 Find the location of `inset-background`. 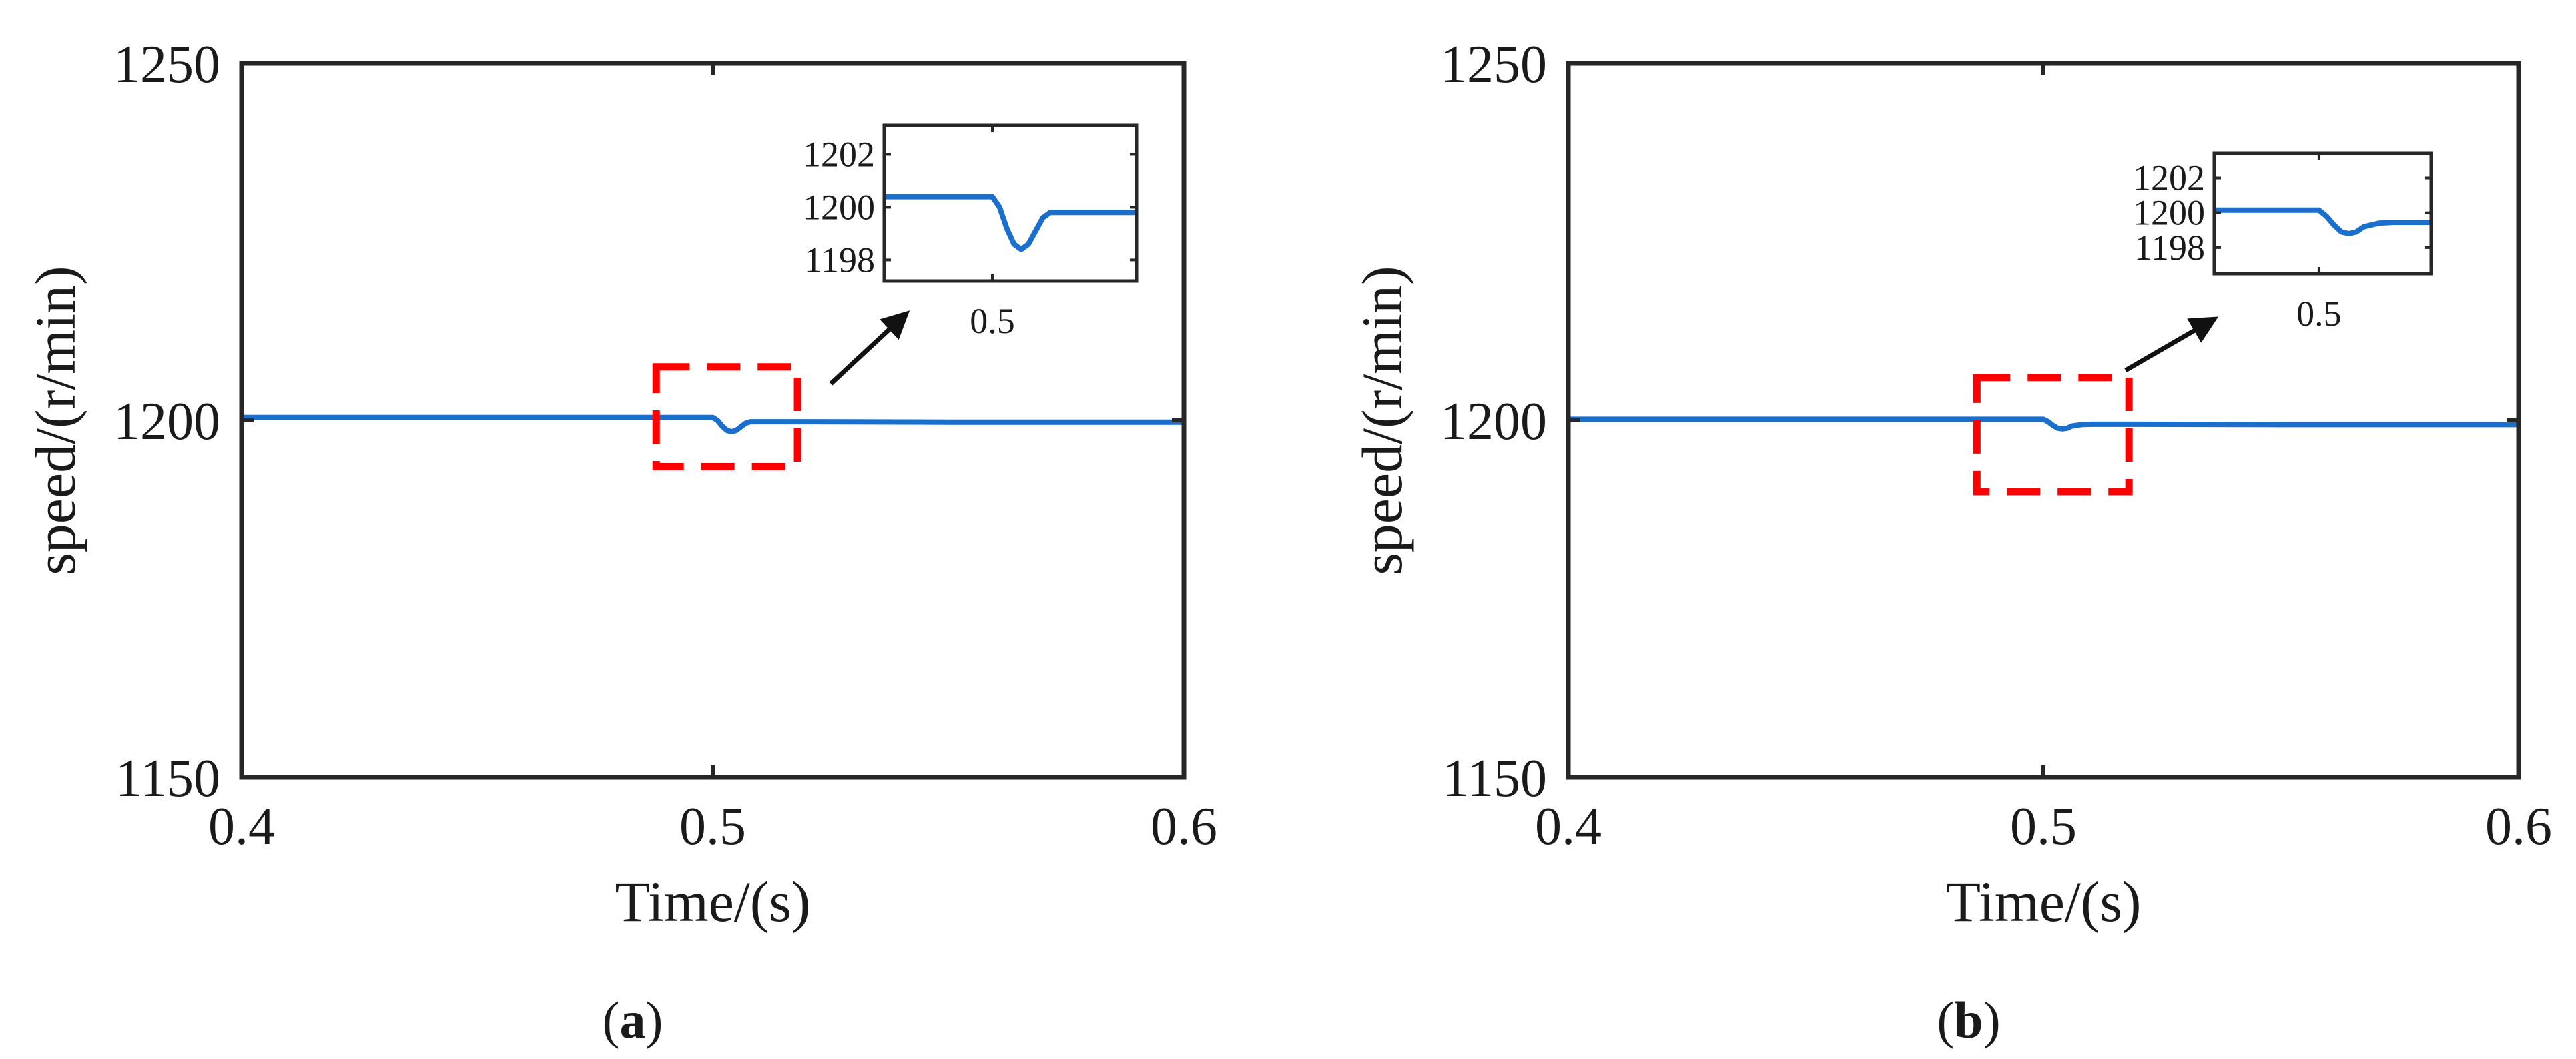

inset-background is located at coordinates (1010, 203).